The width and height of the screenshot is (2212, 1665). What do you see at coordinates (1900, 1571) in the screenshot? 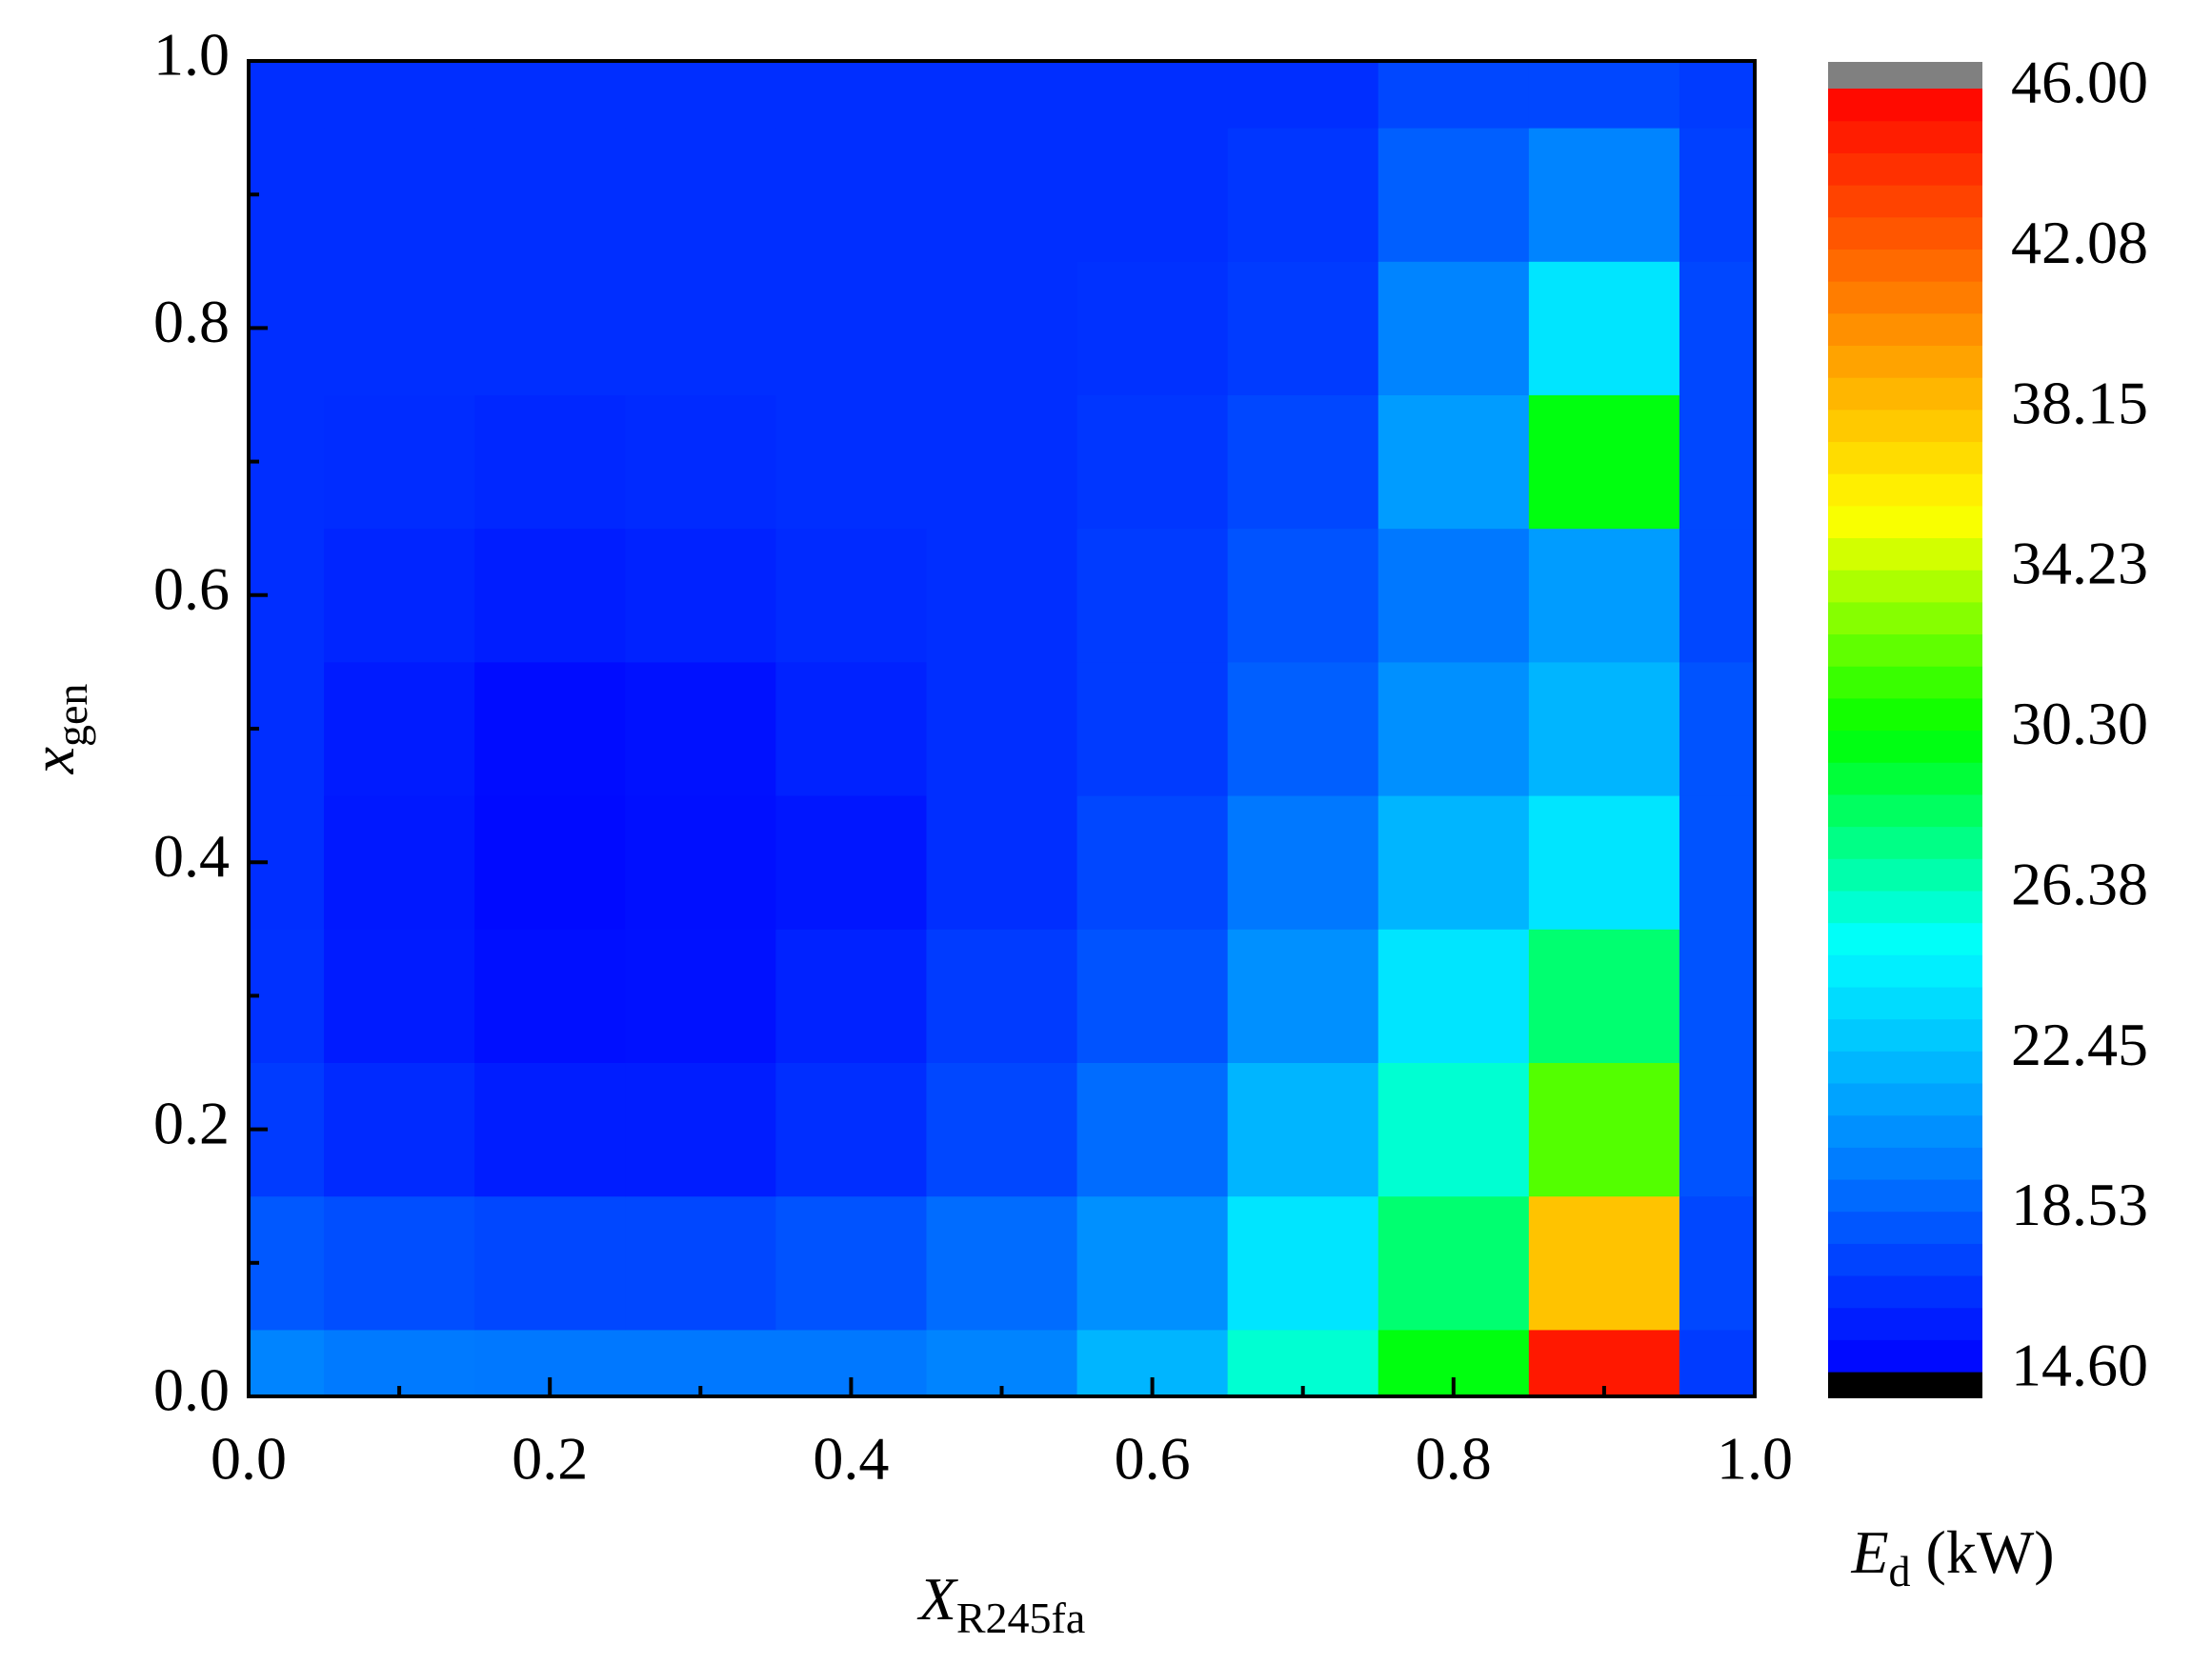
I see `cb-label-sub: d` at bounding box center [1900, 1571].